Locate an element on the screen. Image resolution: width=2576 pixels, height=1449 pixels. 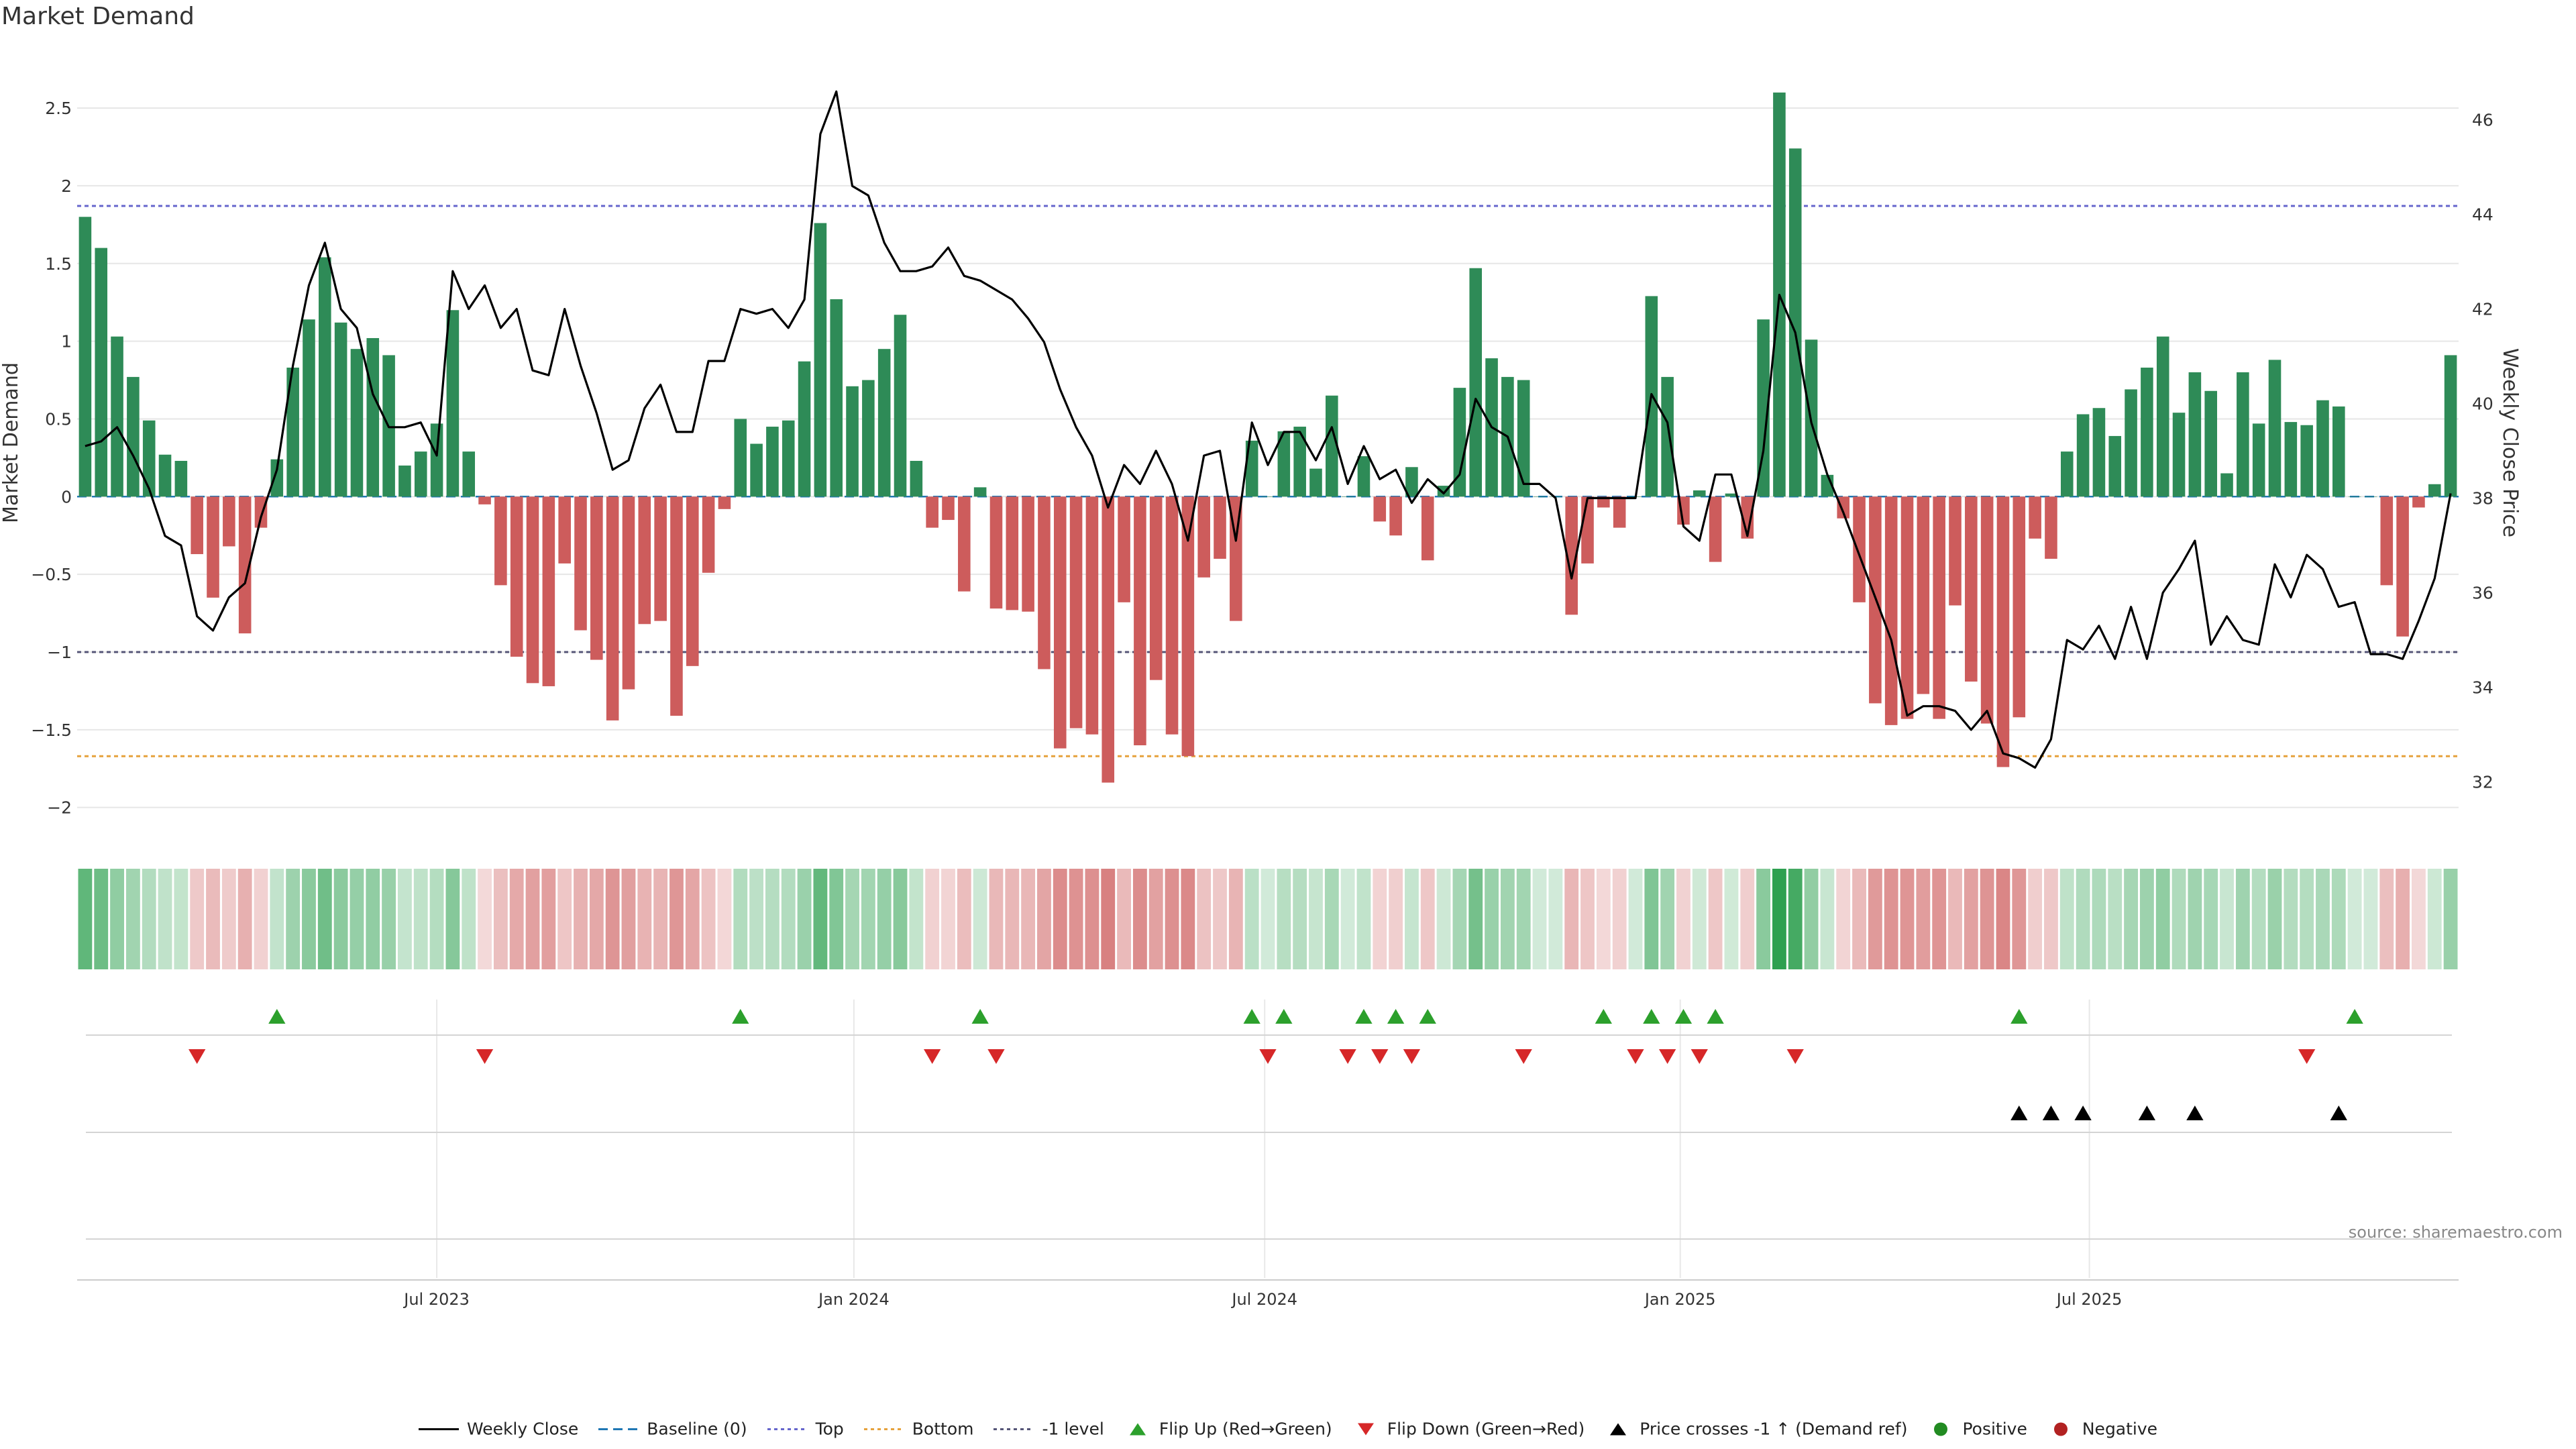
right-axis: 46 44 42 40 38 36 34 32 is located at coordinates (2482, 451).